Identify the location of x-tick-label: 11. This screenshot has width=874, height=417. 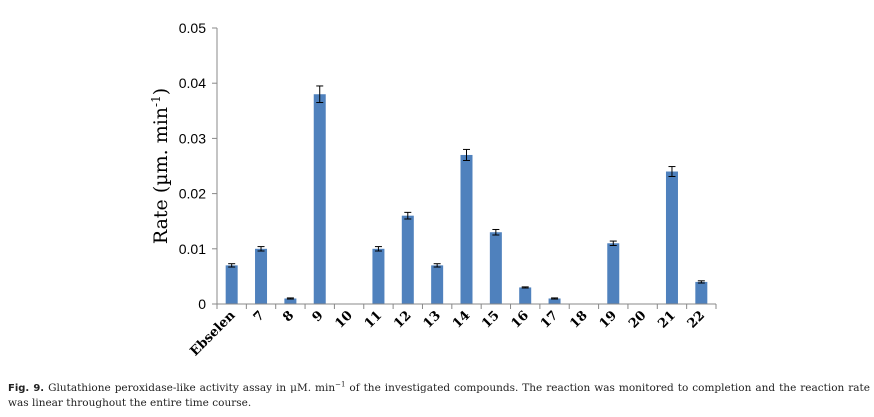
(373, 319).